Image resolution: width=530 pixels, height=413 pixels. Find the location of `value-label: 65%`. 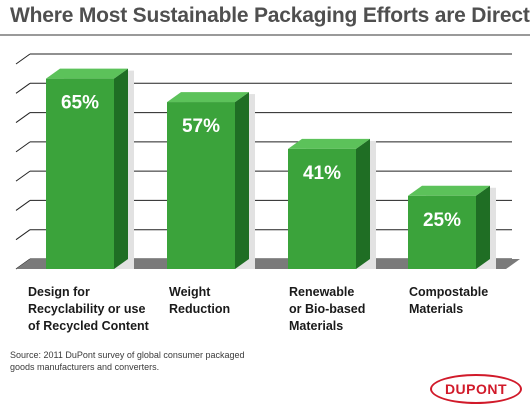

value-label: 65% is located at coordinates (80, 103).